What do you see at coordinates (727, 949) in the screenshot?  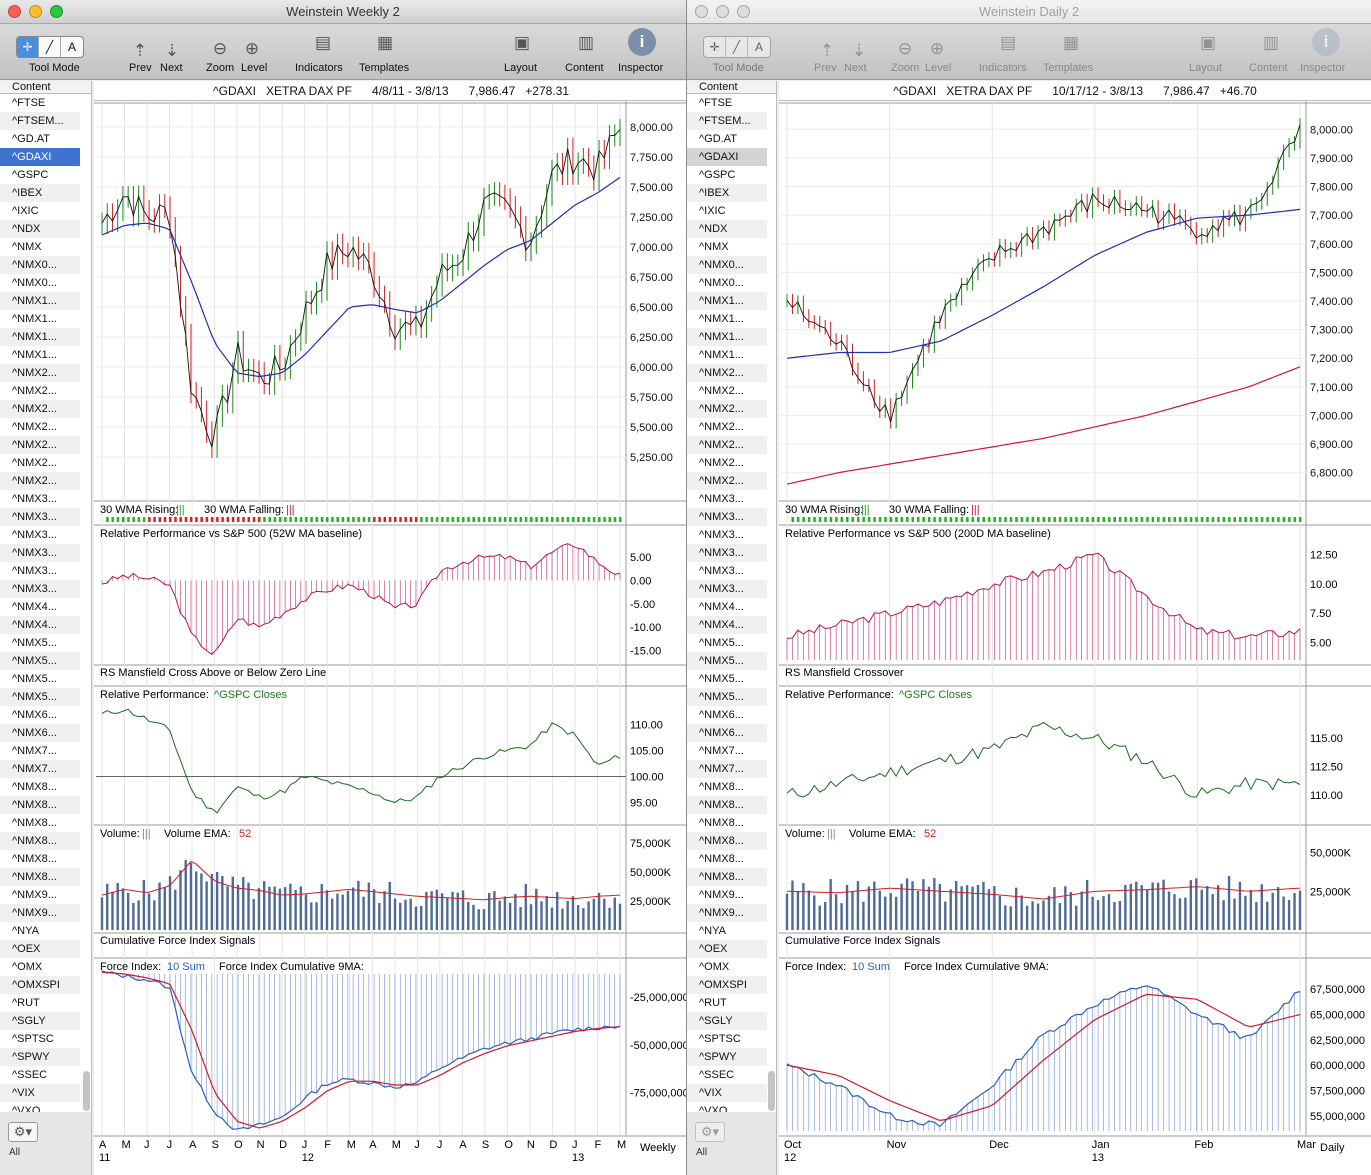 I see `sidebar-item: ^OEX` at bounding box center [727, 949].